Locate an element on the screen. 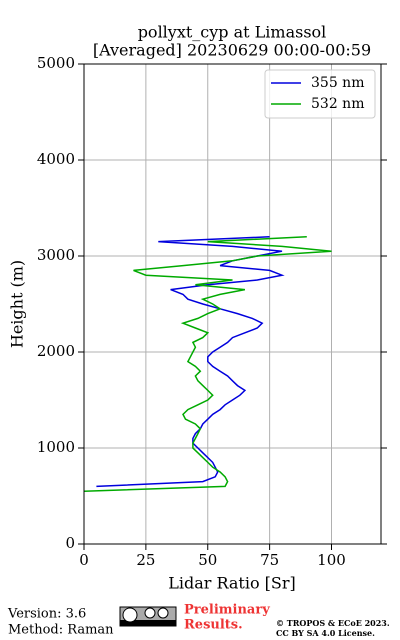  x-tick-label: 75 is located at coordinates (269, 560).